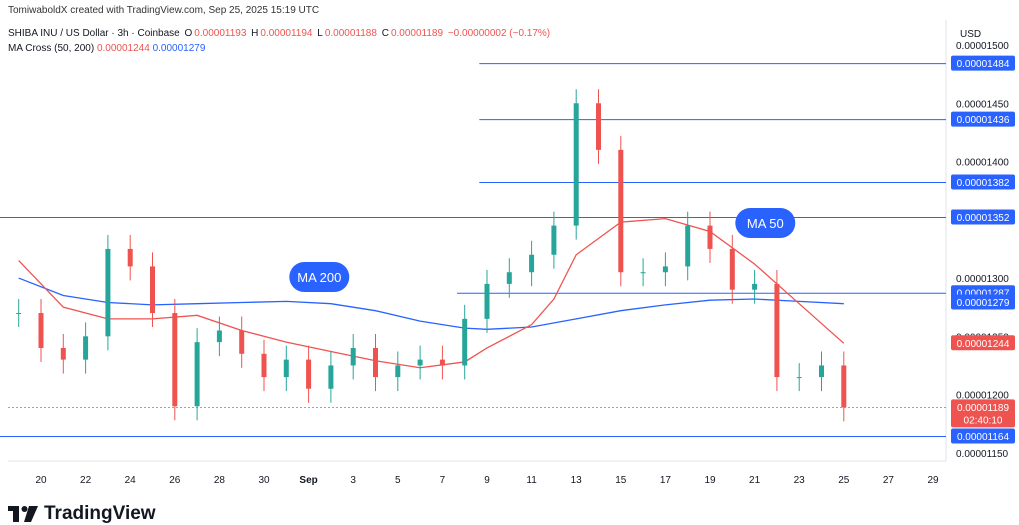 The width and height of the screenshot is (1019, 525). I want to click on annotation-text: MA 200, so click(319, 277).